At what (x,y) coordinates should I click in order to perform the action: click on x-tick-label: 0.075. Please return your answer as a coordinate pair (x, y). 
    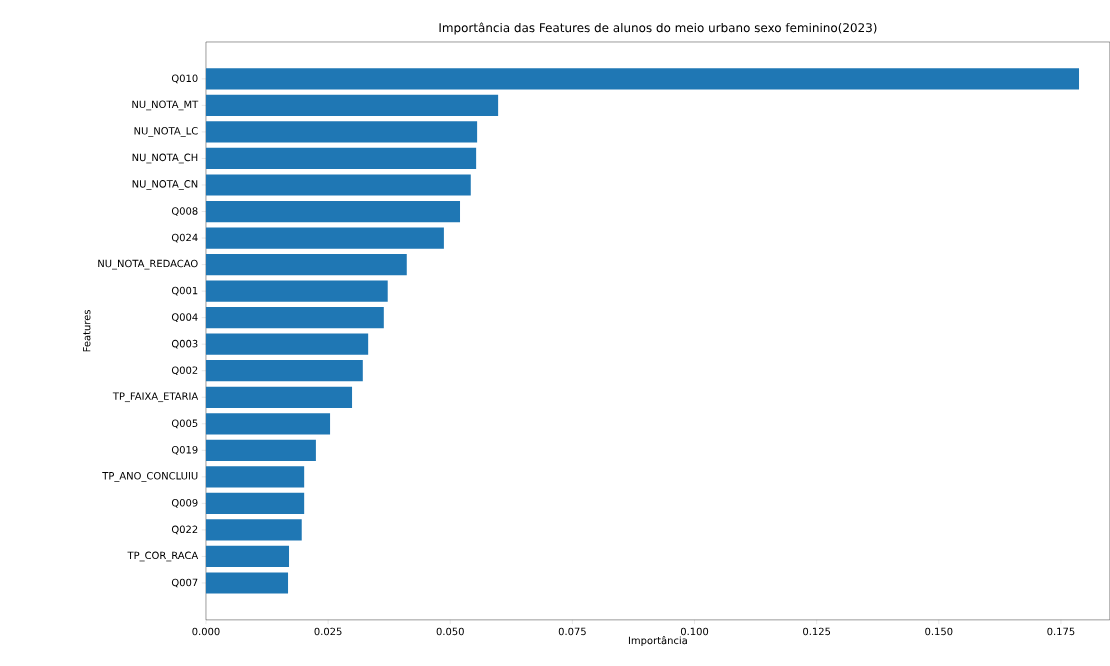
    Looking at the image, I should click on (572, 631).